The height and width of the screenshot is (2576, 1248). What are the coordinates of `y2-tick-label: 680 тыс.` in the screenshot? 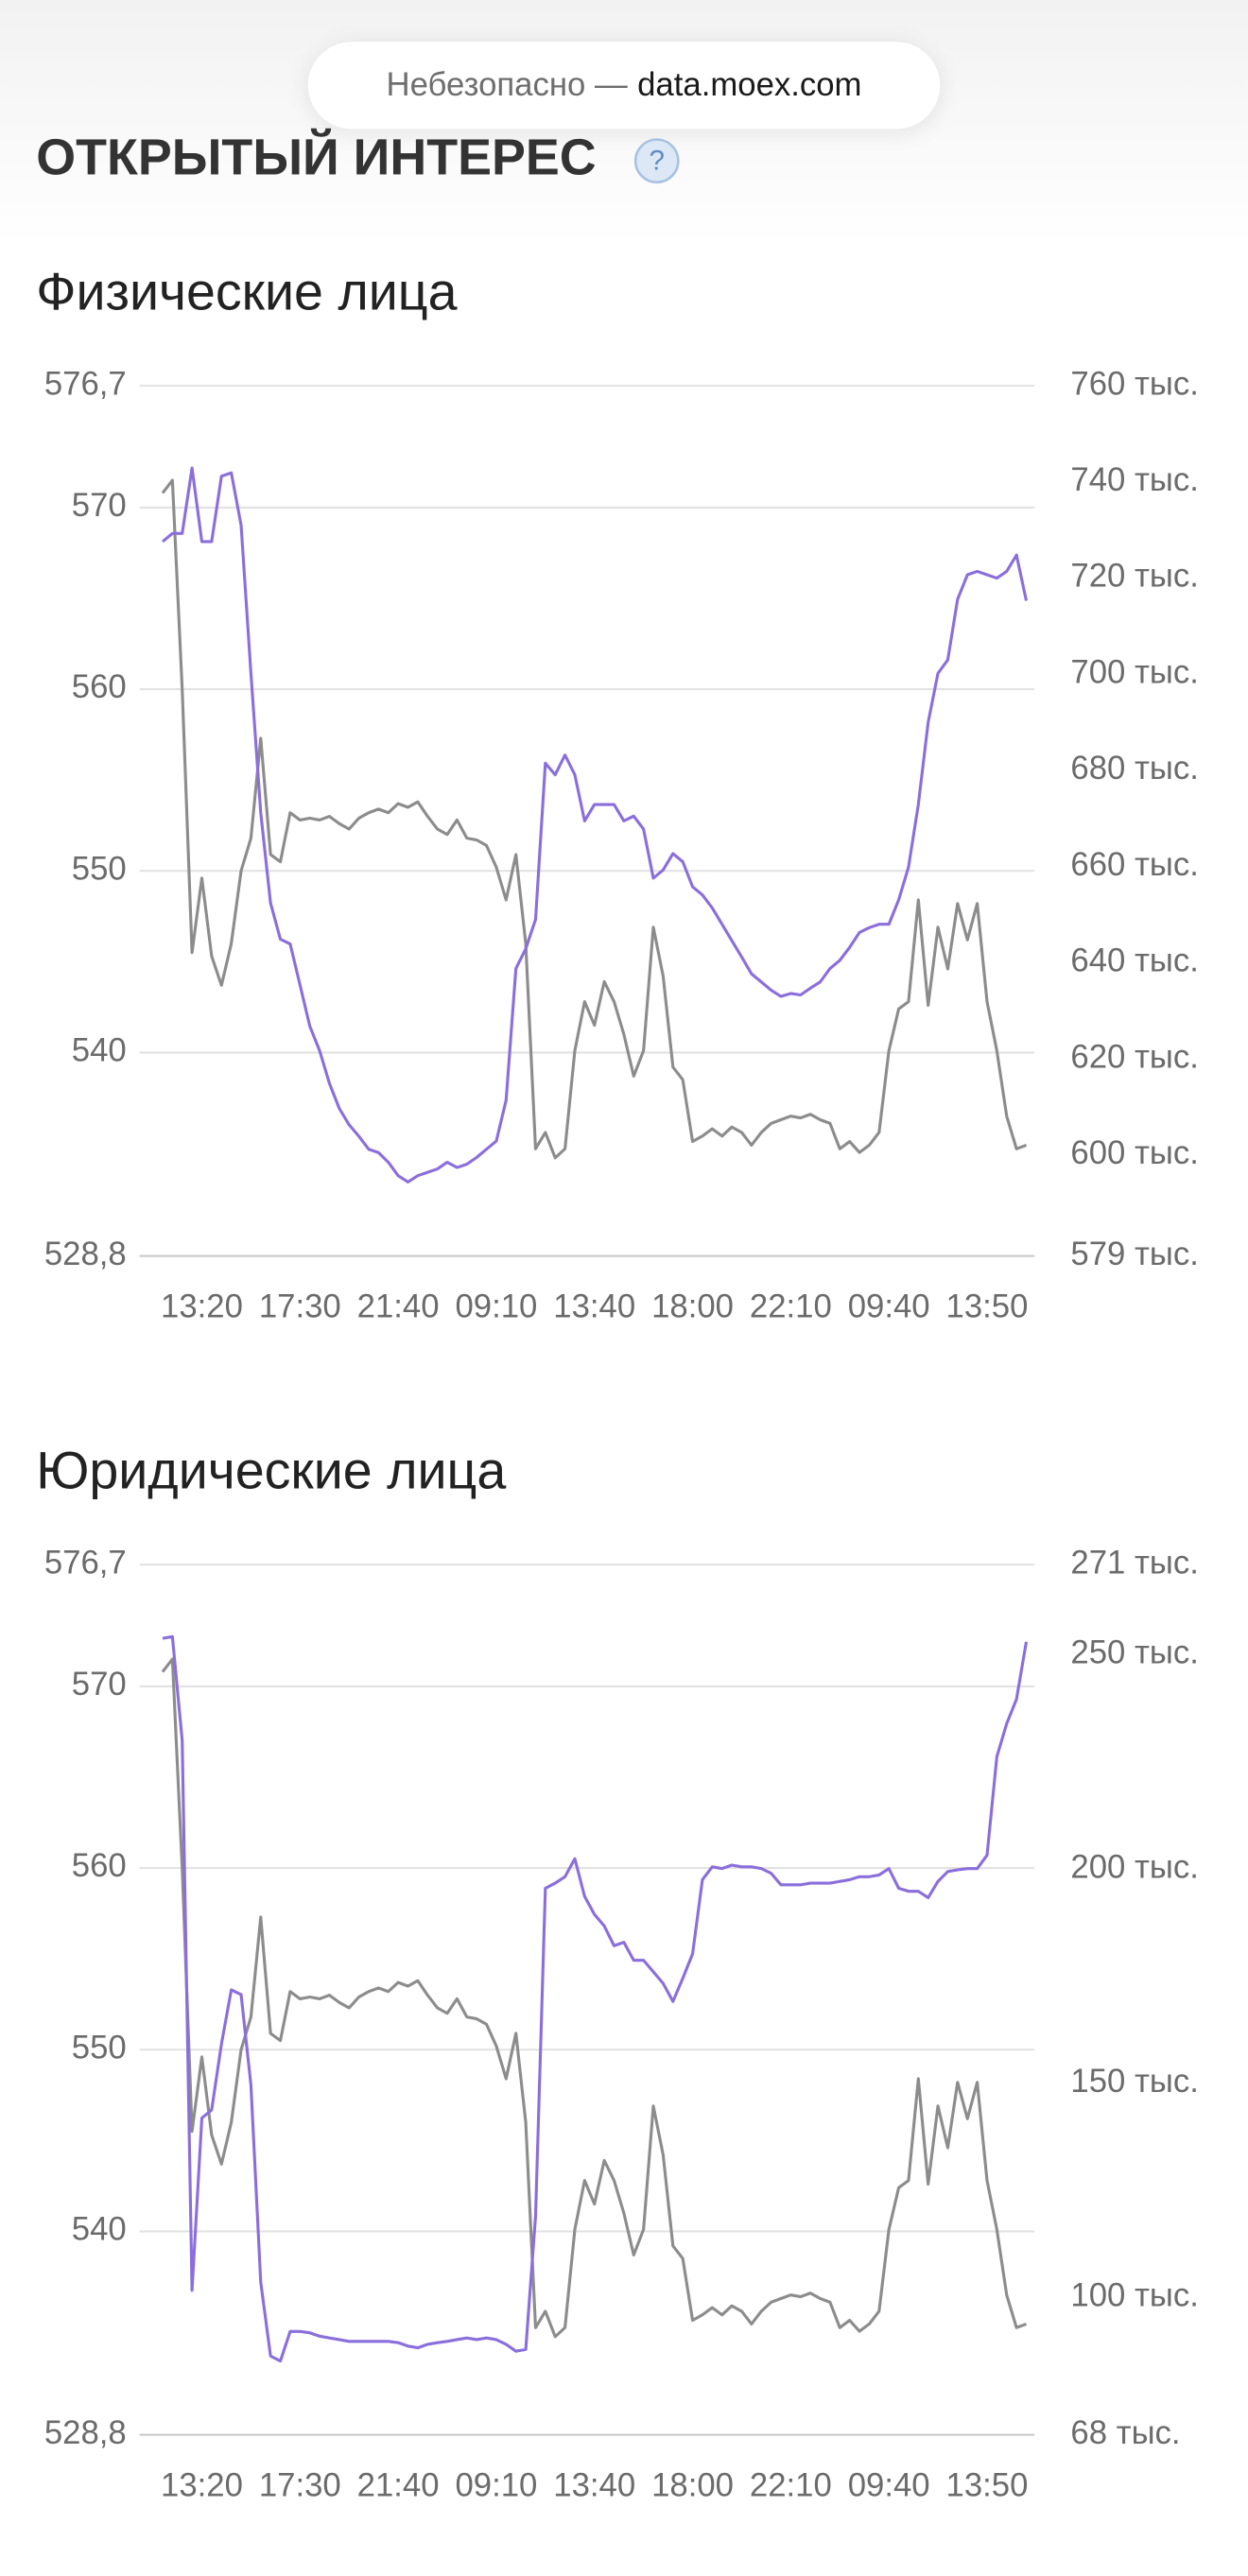 It's located at (1134, 769).